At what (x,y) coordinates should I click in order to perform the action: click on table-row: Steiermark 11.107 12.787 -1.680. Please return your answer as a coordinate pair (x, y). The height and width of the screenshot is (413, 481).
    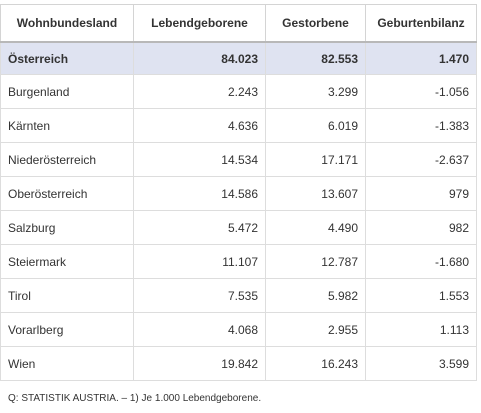
    Looking at the image, I should click on (238, 261).